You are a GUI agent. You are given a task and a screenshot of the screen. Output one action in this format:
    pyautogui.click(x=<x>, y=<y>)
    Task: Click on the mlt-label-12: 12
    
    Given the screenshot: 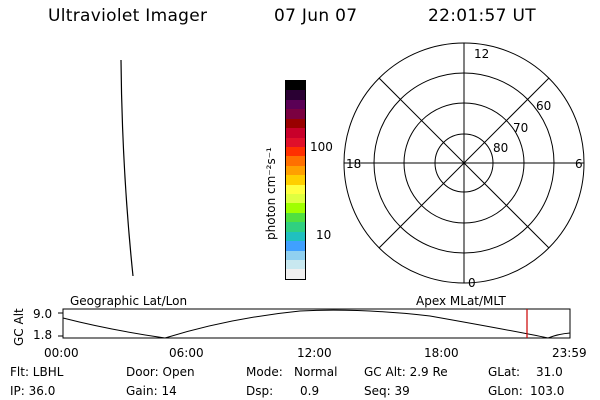 What is the action you would take?
    pyautogui.click(x=481, y=54)
    